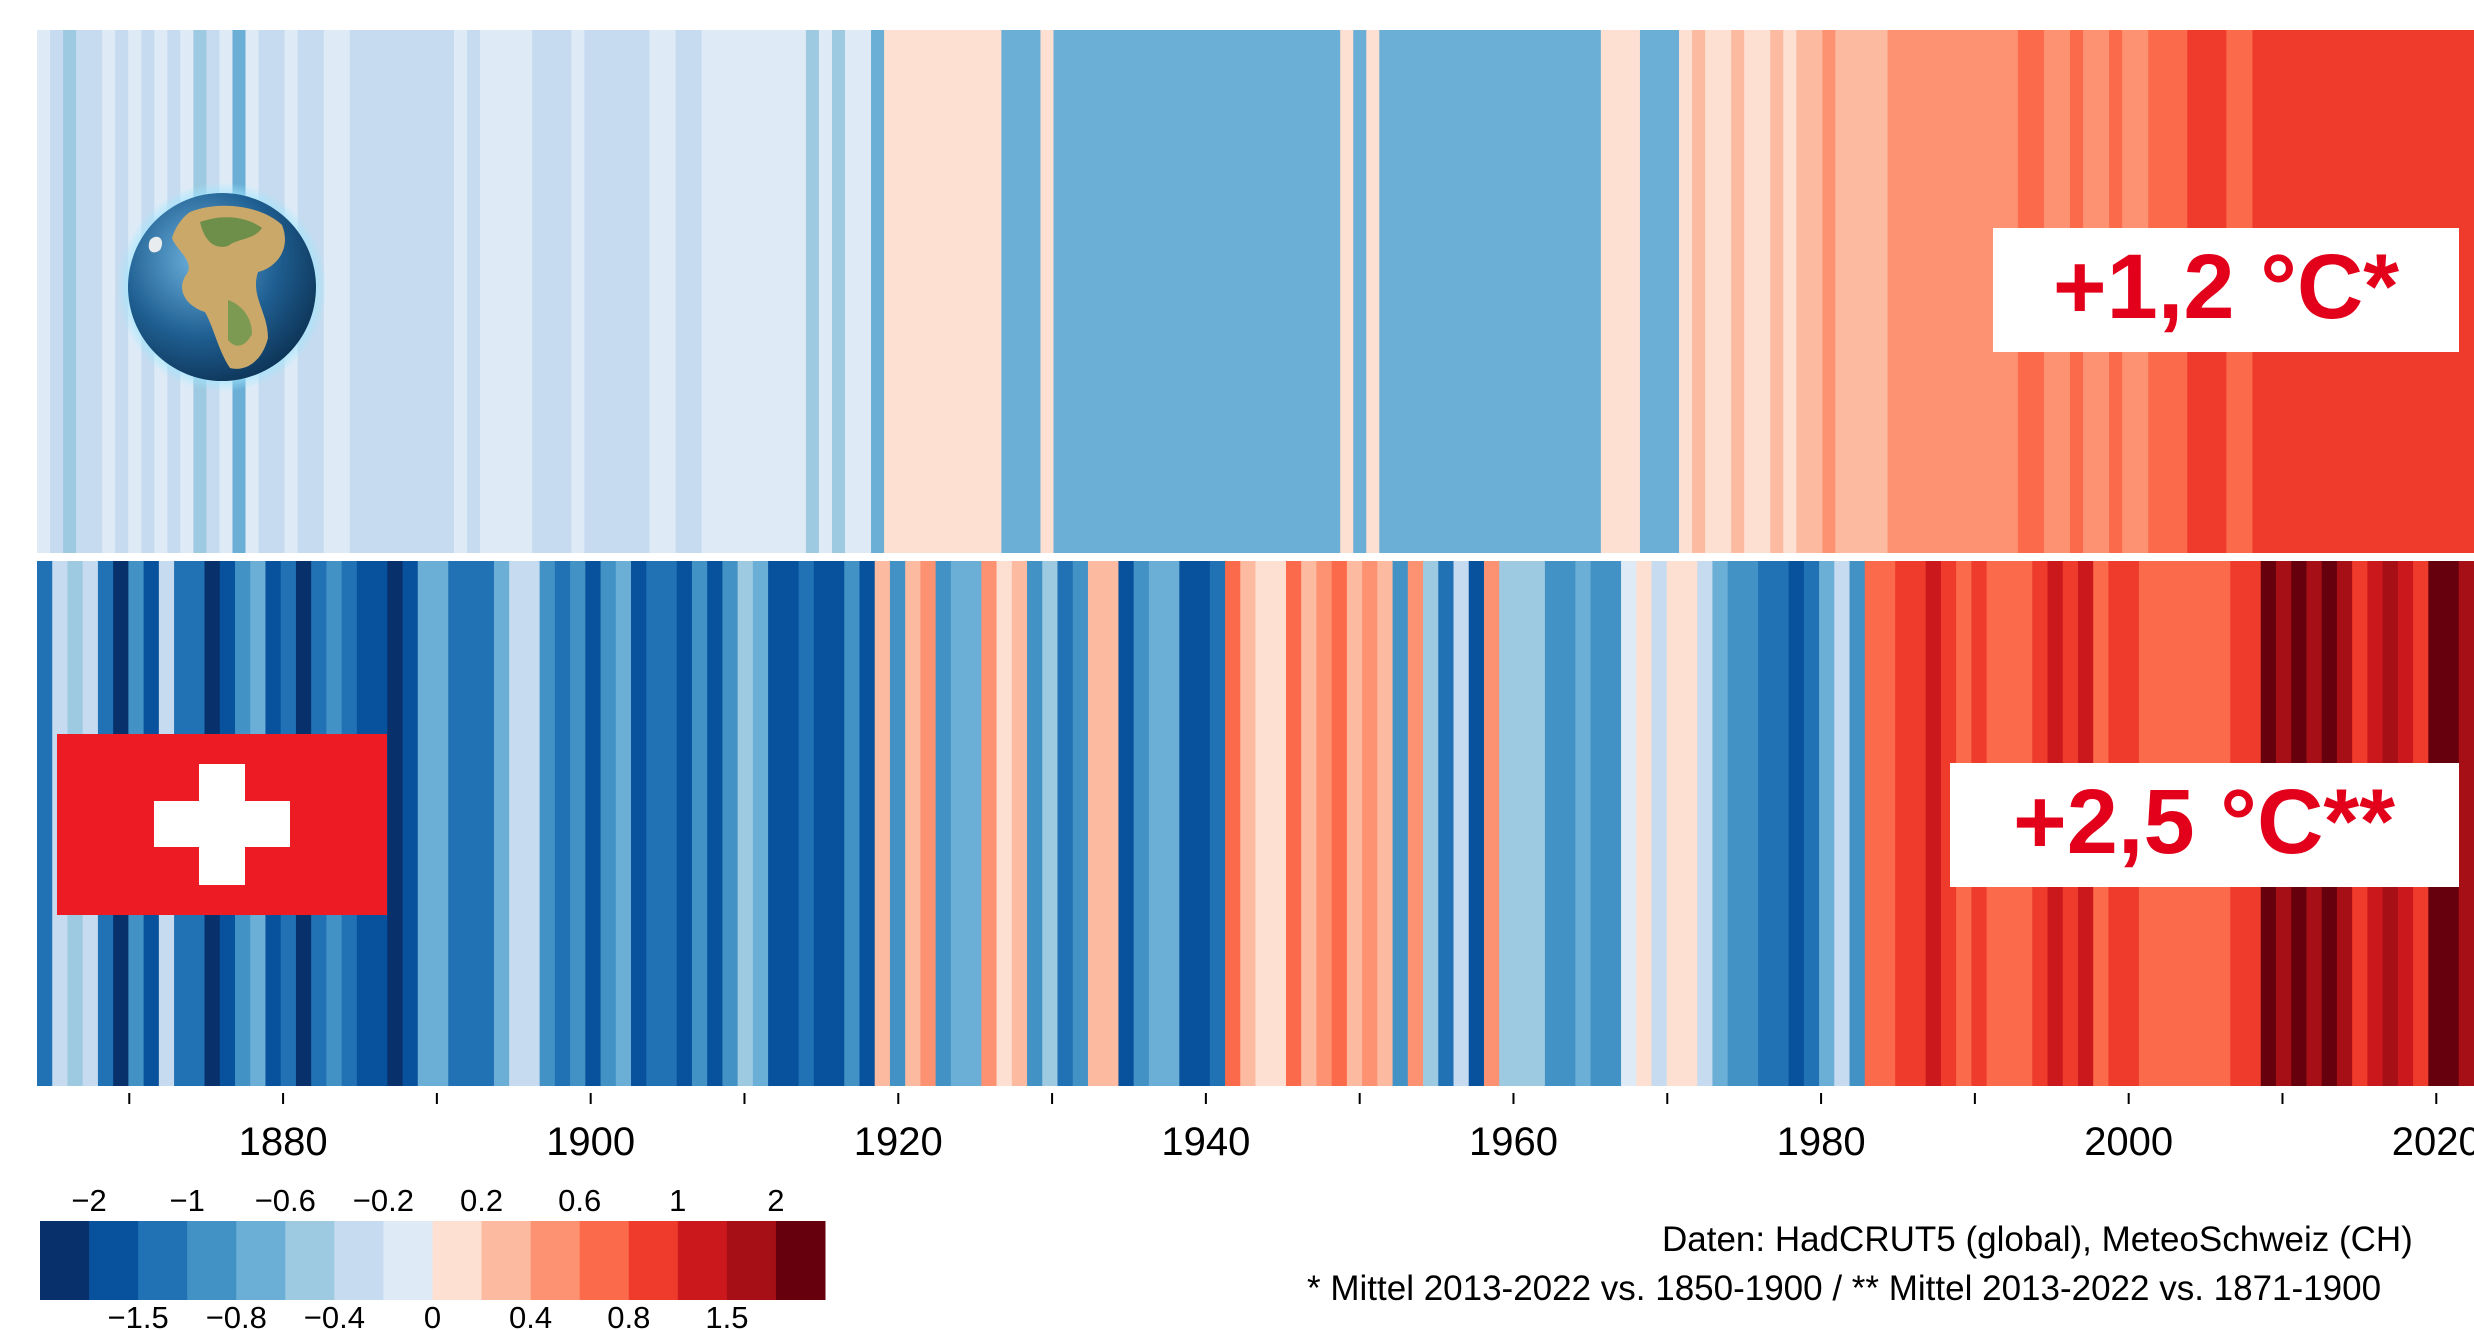 Image resolution: width=2474 pixels, height=1330 pixels. I want to click on legend-label-top: 0.2, so click(481, 1200).